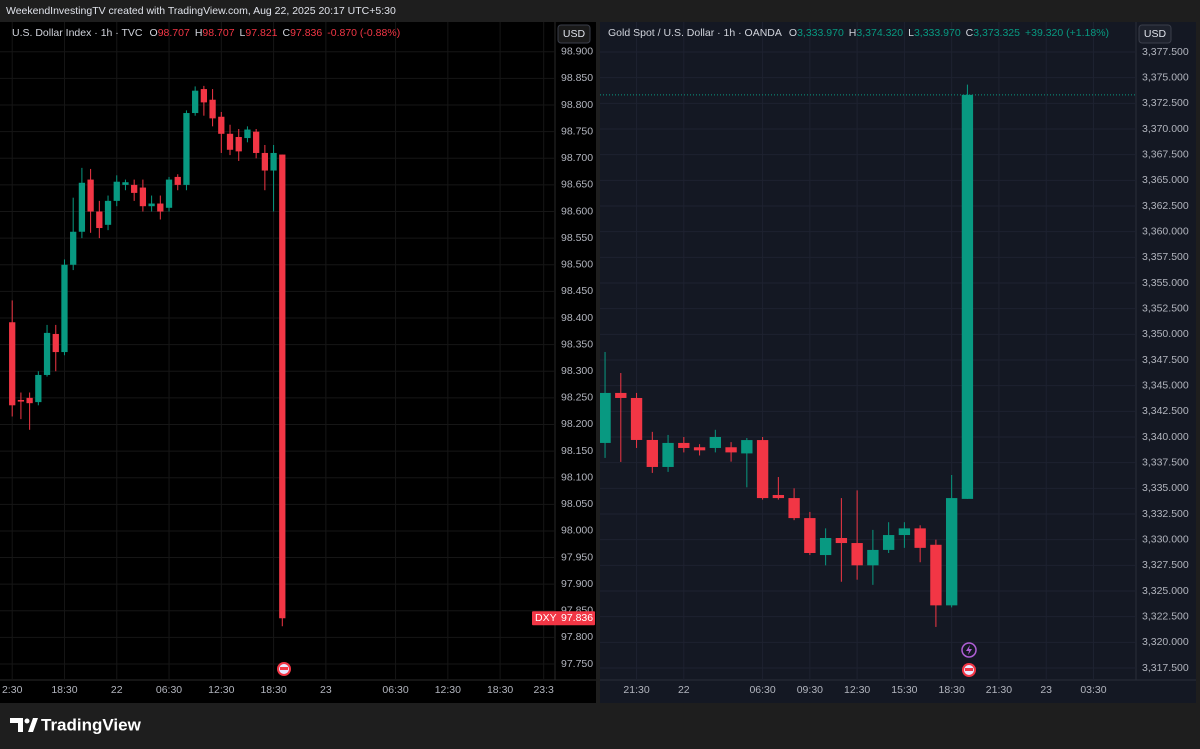  I want to click on y-tick-label: 97.750, so click(577, 664).